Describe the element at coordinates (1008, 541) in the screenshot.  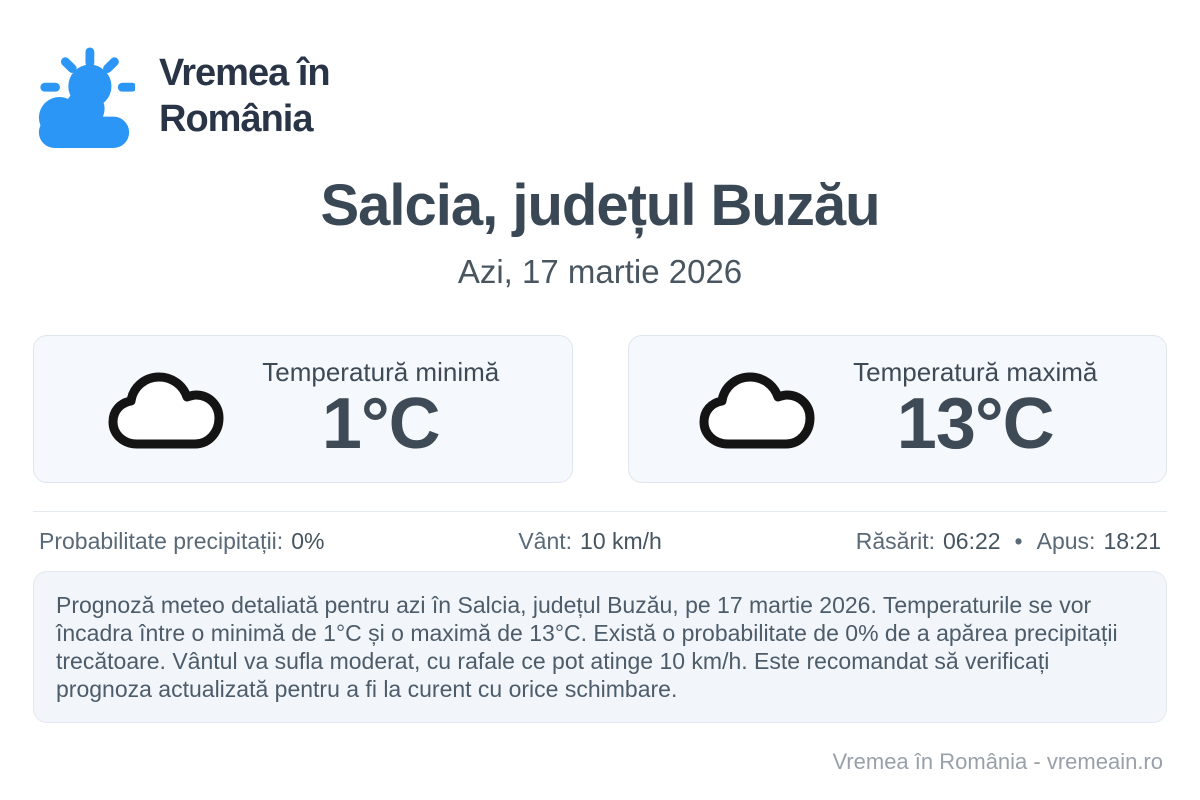
I see `stat-sun-times: Răsărit: 06:22 • Apus: 18:21` at that location.